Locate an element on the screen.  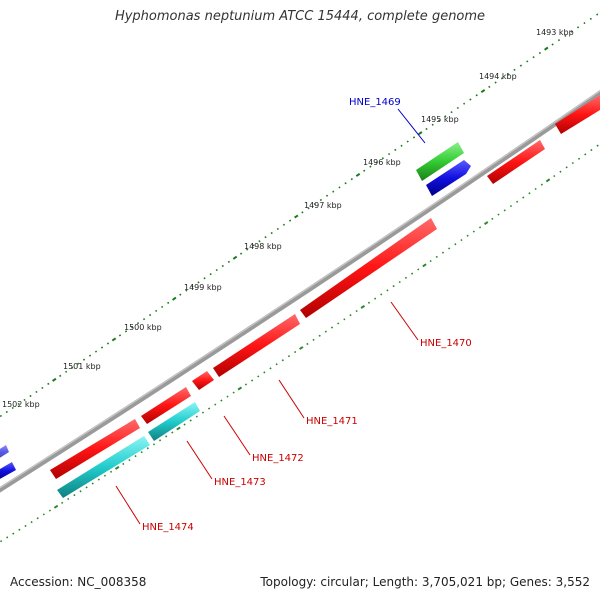
scale-label-1498: 1498 kbp is located at coordinates (263, 246).